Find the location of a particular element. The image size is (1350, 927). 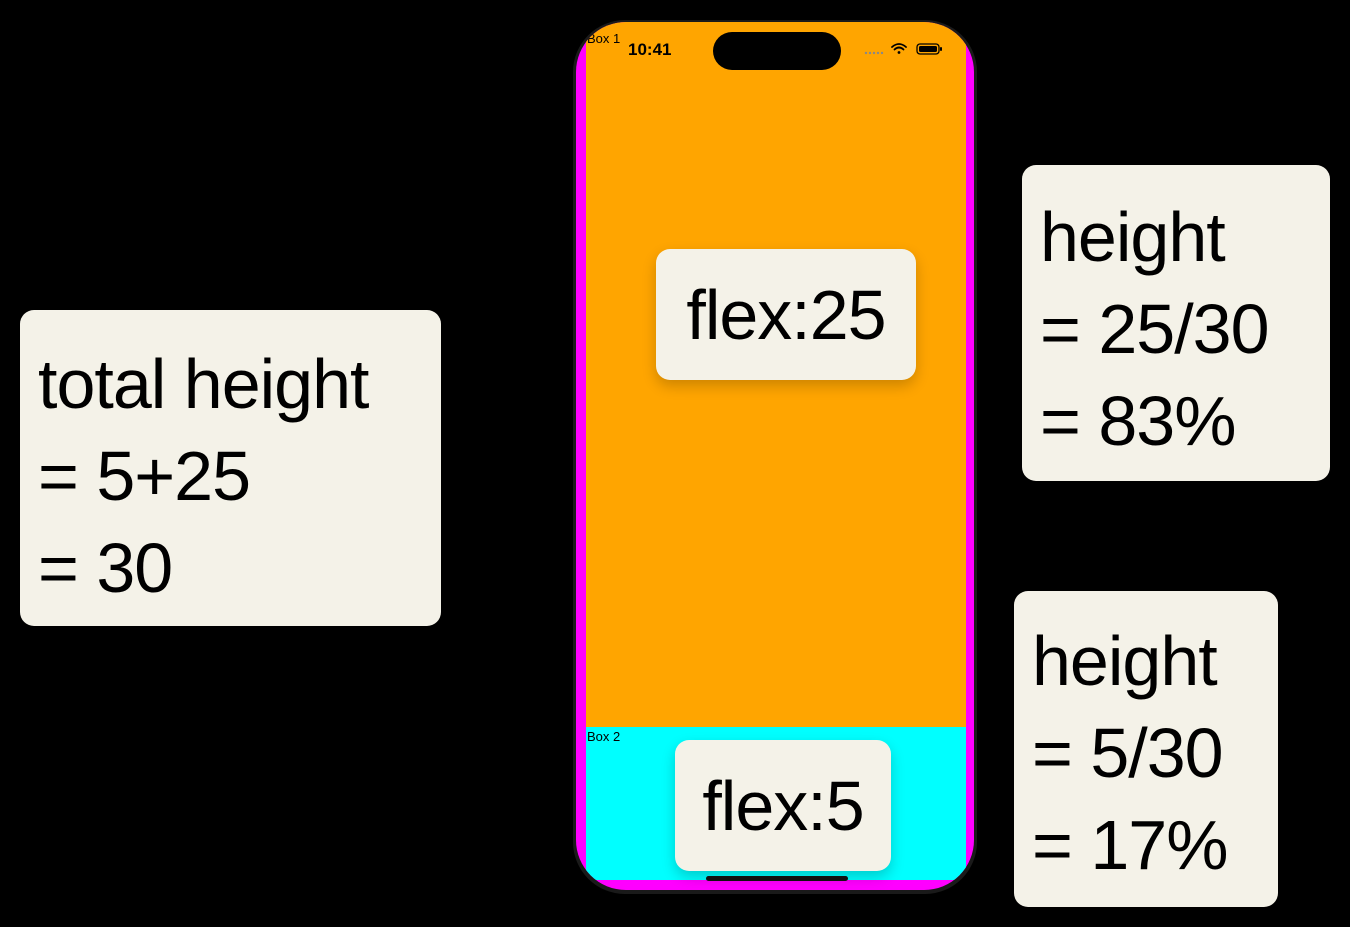

box-2-height-line-1: height is located at coordinates (1125, 661).